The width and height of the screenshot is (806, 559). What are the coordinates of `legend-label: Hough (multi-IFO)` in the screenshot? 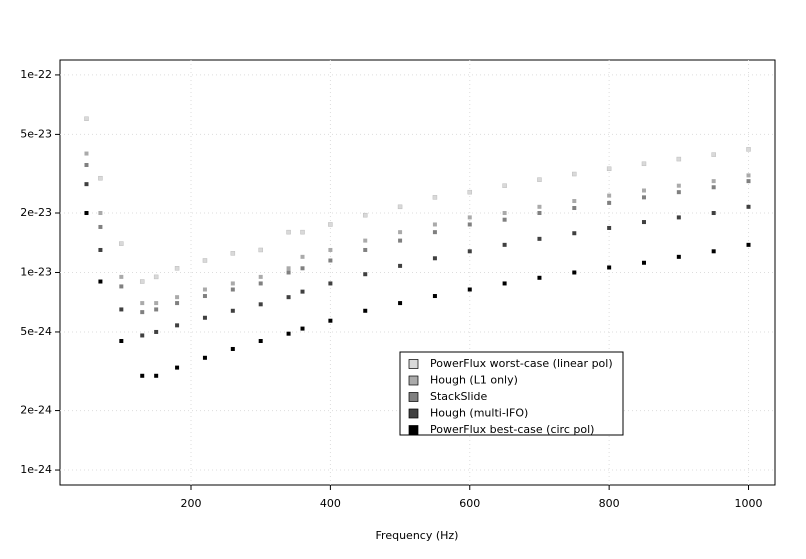 It's located at (479, 413).